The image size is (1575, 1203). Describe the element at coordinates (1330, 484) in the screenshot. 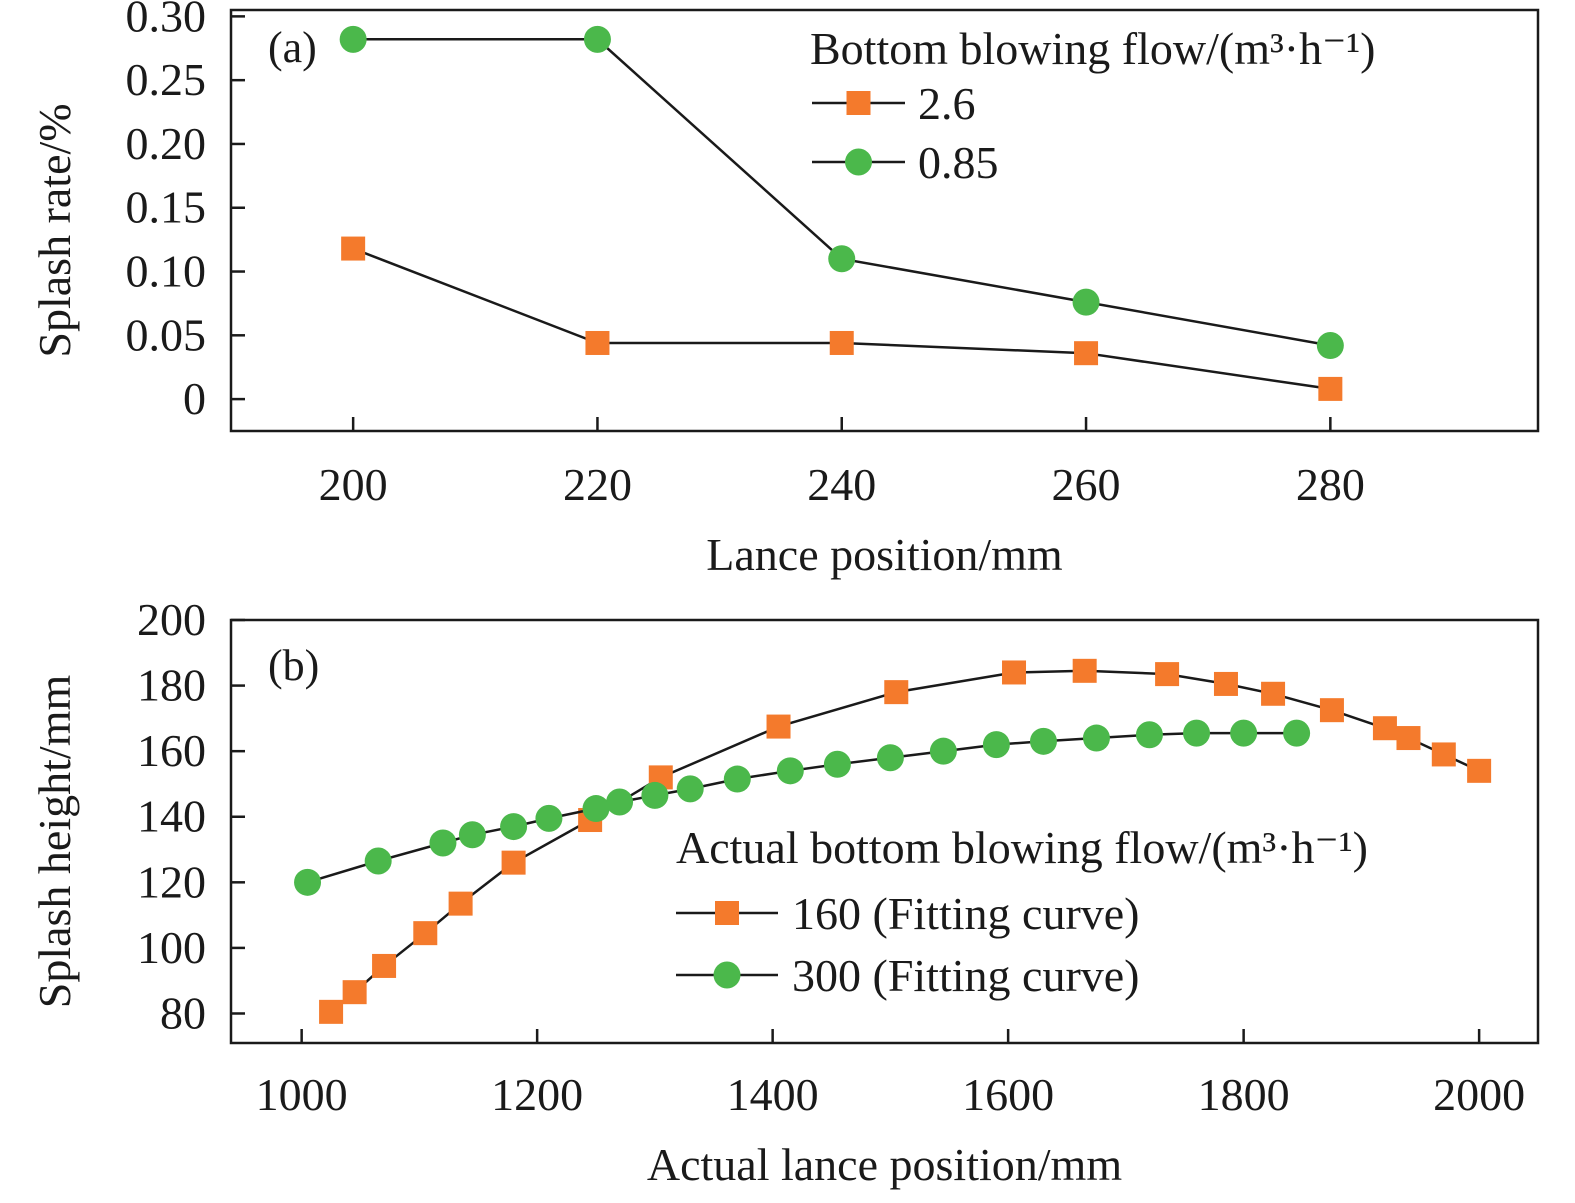

I see `x-tick-label: 280` at that location.